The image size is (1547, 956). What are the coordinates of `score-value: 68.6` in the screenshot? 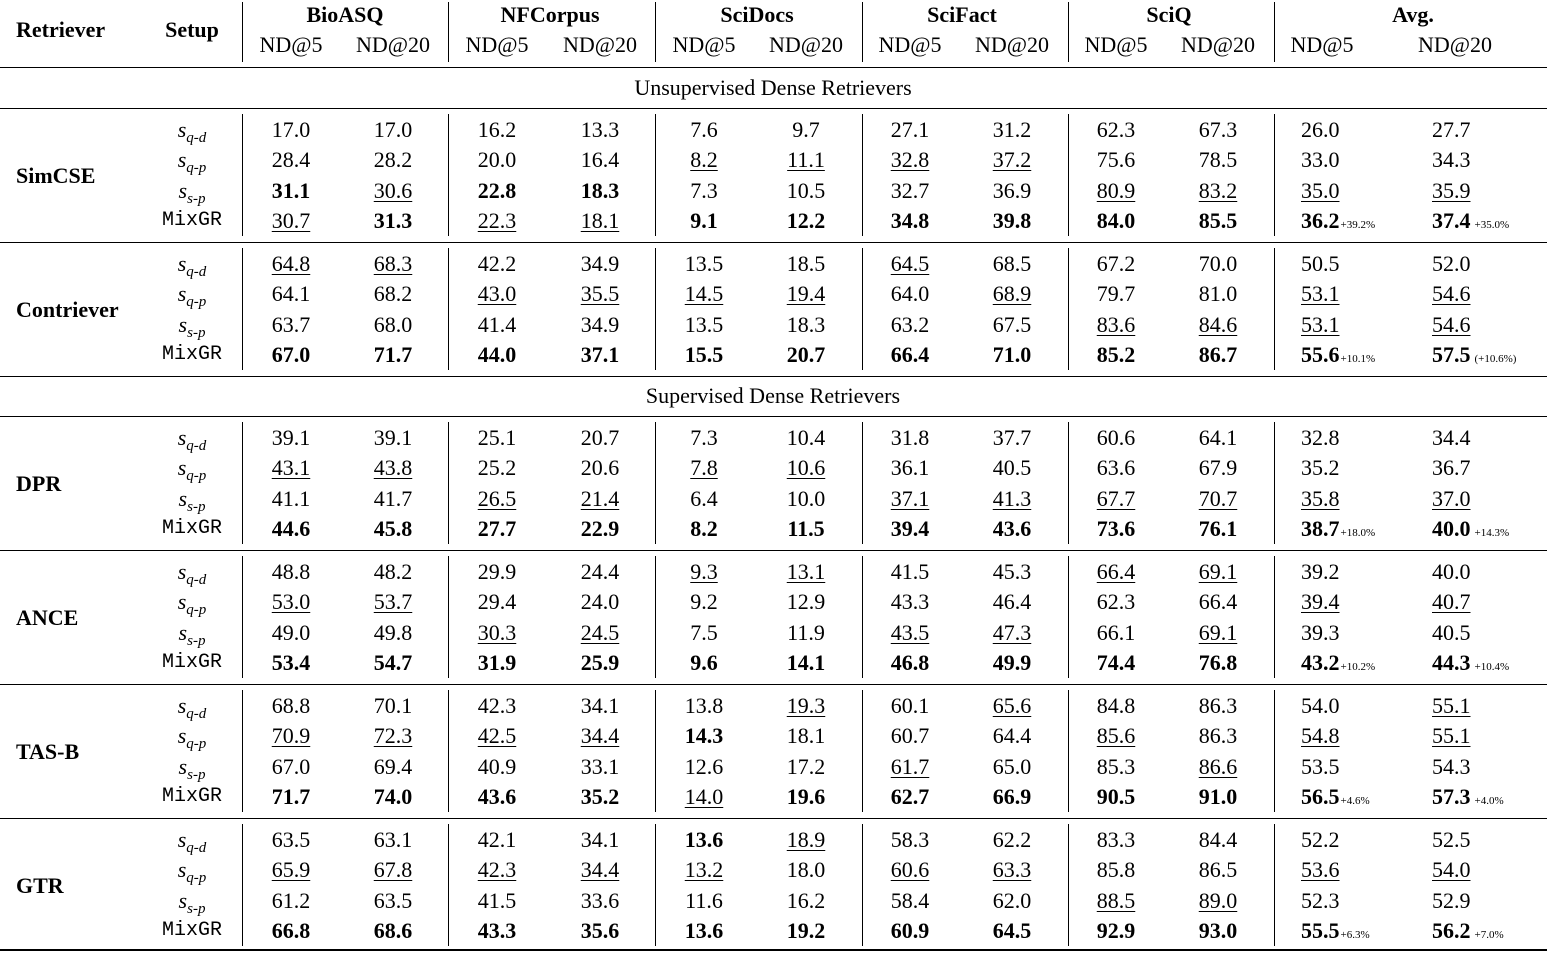 It's located at (393, 931).